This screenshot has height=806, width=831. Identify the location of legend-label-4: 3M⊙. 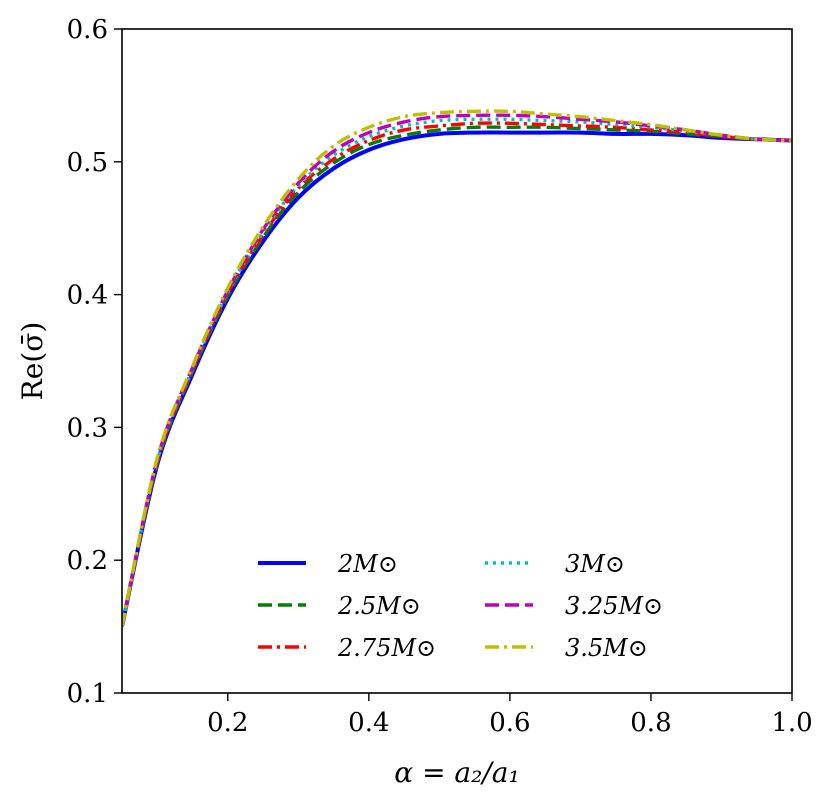
(595, 564).